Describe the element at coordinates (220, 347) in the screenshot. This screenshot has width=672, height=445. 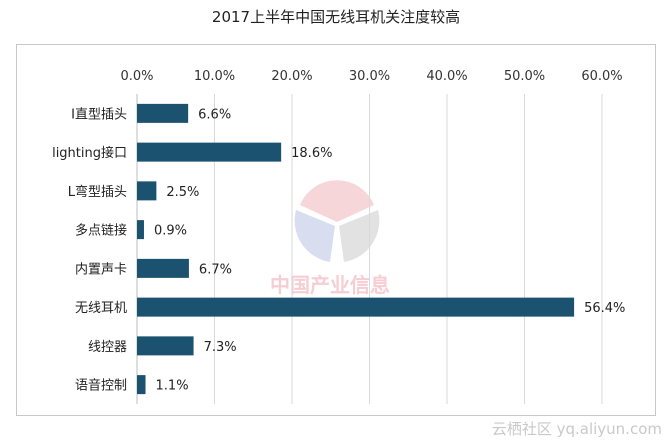
I see `data-label: 7.3%` at that location.